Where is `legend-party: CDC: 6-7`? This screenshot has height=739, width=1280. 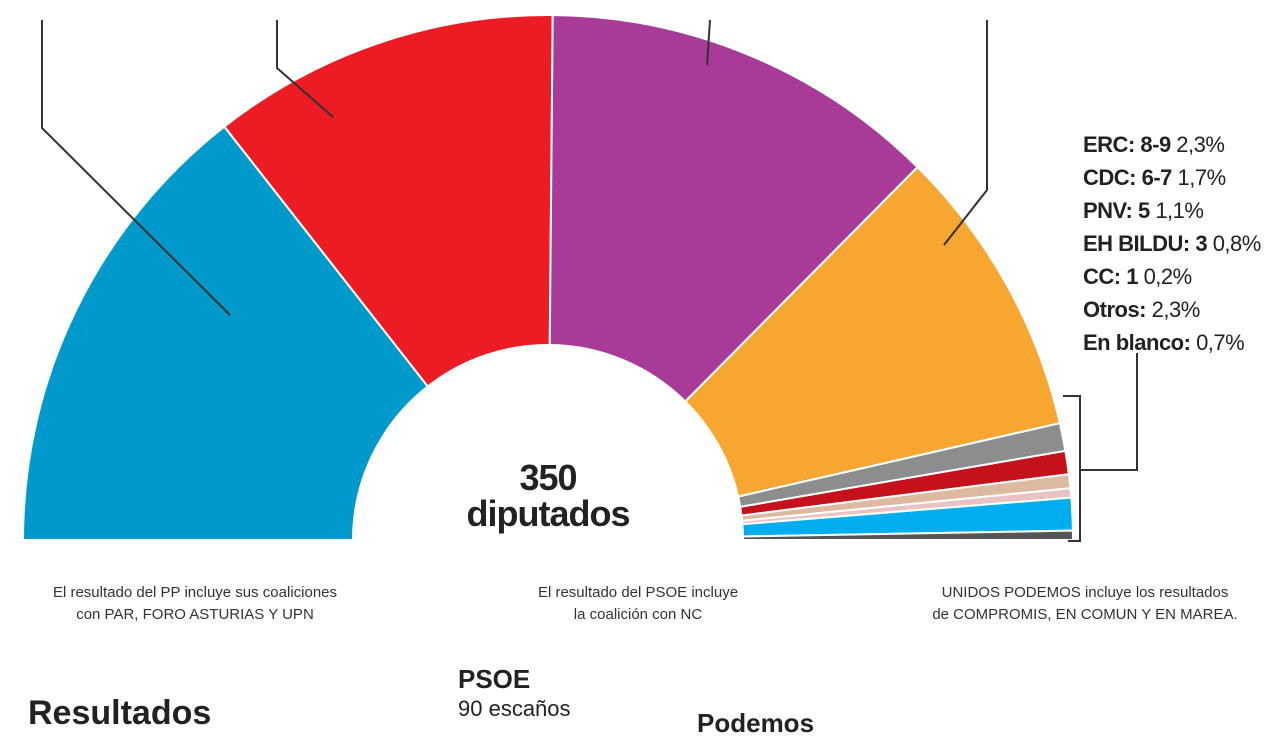 legend-party: CDC: 6-7 is located at coordinates (1130, 177).